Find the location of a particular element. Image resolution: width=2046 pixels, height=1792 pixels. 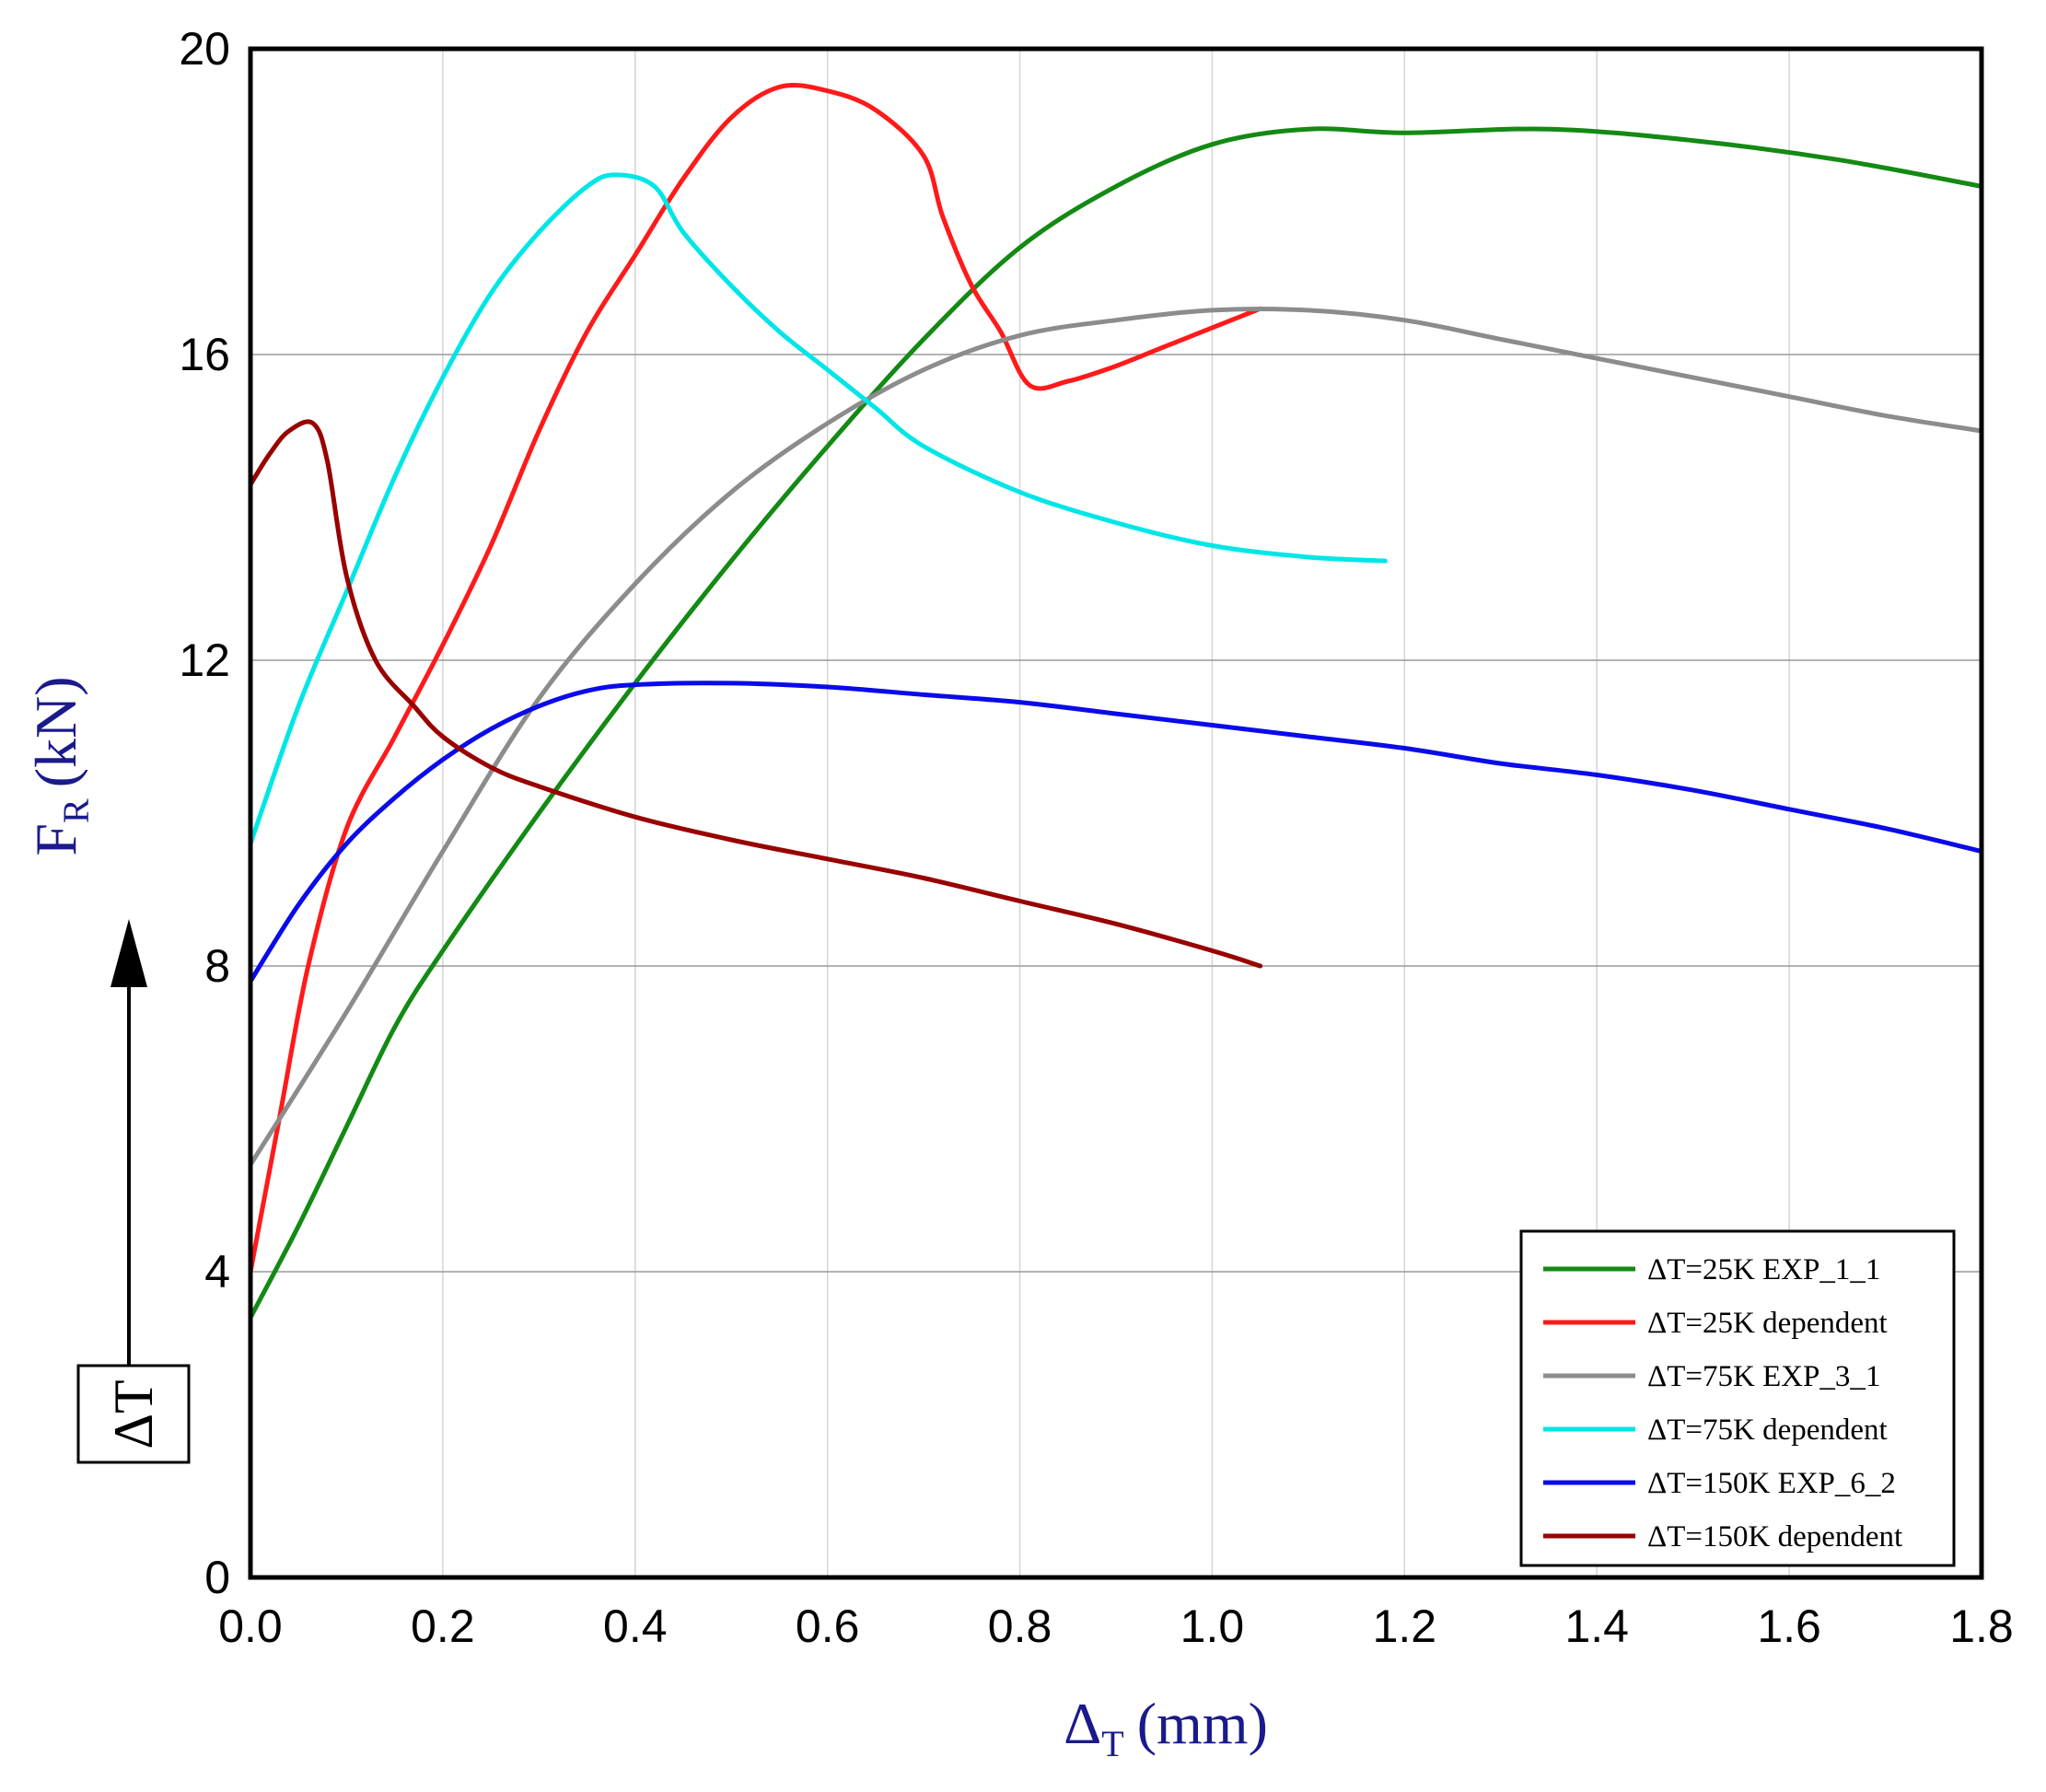

x-tick-label: 1.6 is located at coordinates (1789, 1626).